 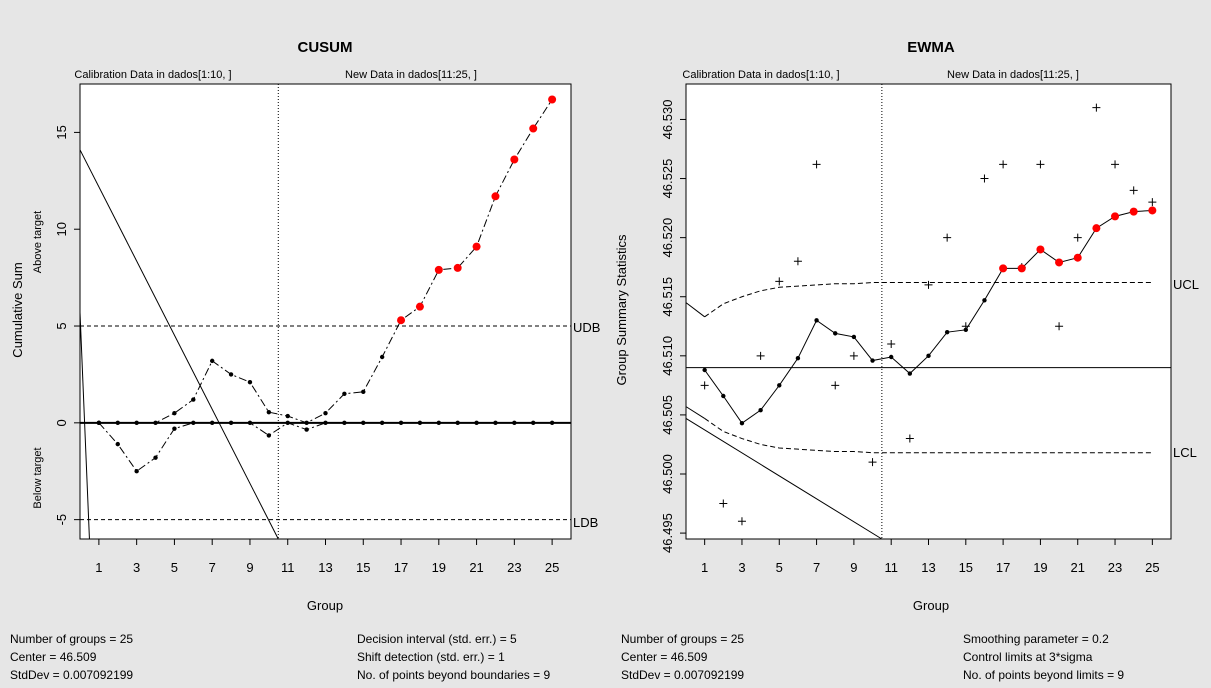 What do you see at coordinates (1003, 567) in the screenshot?
I see `ewma-x-tick-label: 17` at bounding box center [1003, 567].